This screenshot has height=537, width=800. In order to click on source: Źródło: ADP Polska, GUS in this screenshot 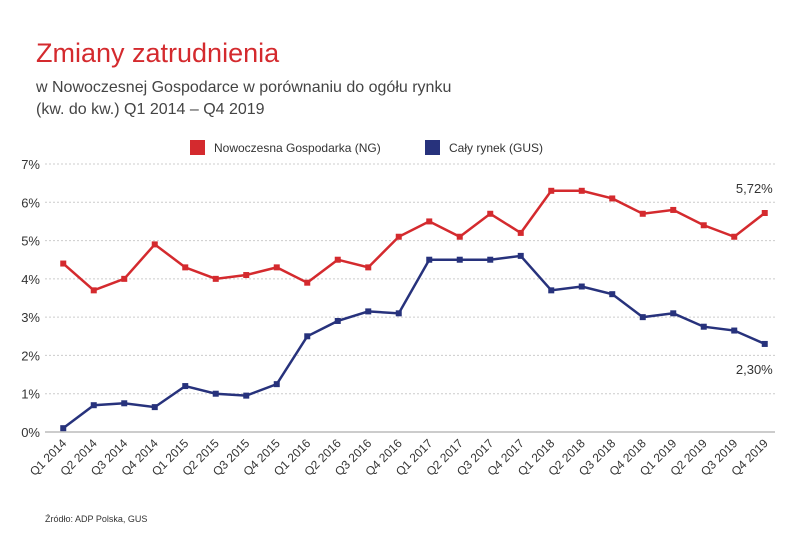, I will do `click(96, 519)`.